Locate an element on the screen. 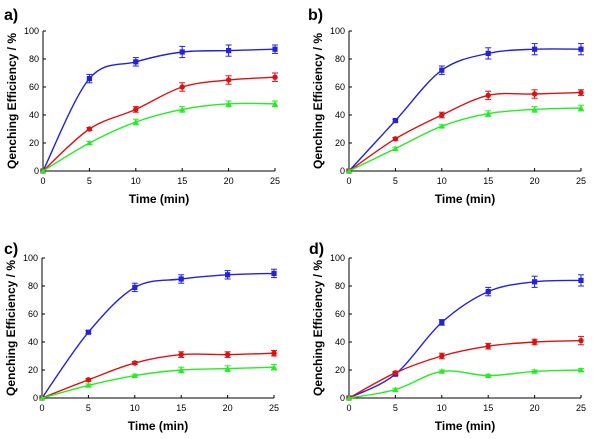 This screenshot has height=439, width=600. panel-label: c) is located at coordinates (11, 249).